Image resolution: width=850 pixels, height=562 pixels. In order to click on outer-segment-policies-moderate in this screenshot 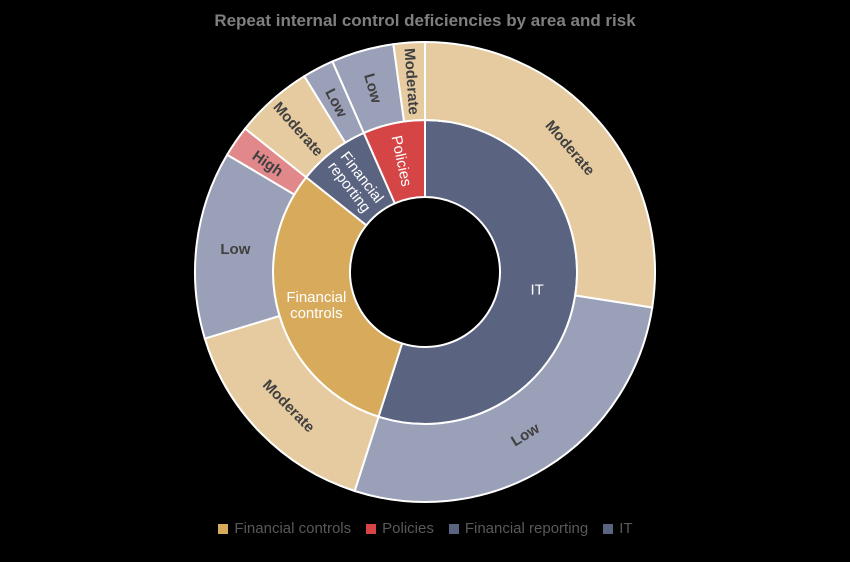, I will do `click(409, 81)`.